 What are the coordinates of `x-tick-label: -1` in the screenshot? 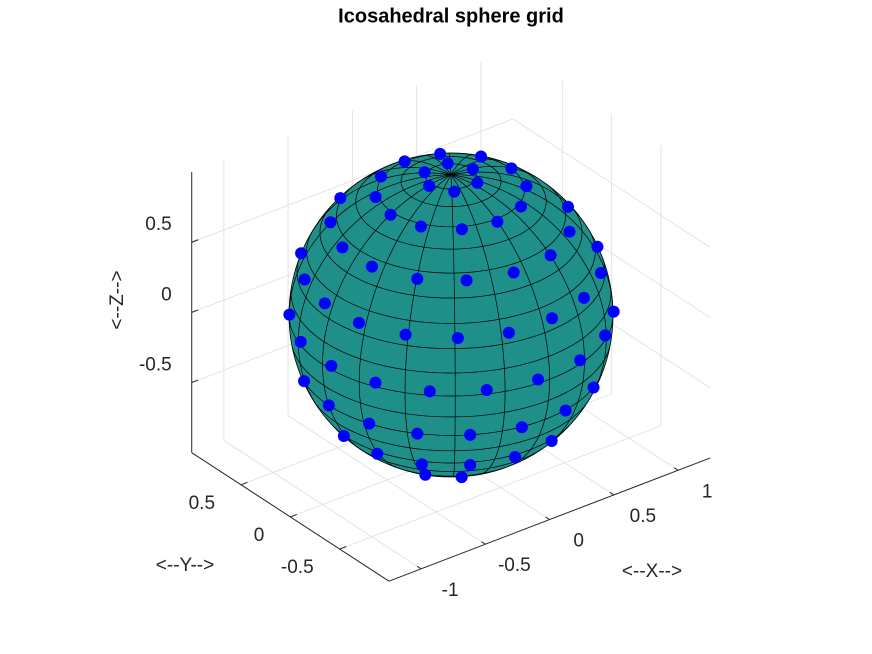 It's located at (450, 590).